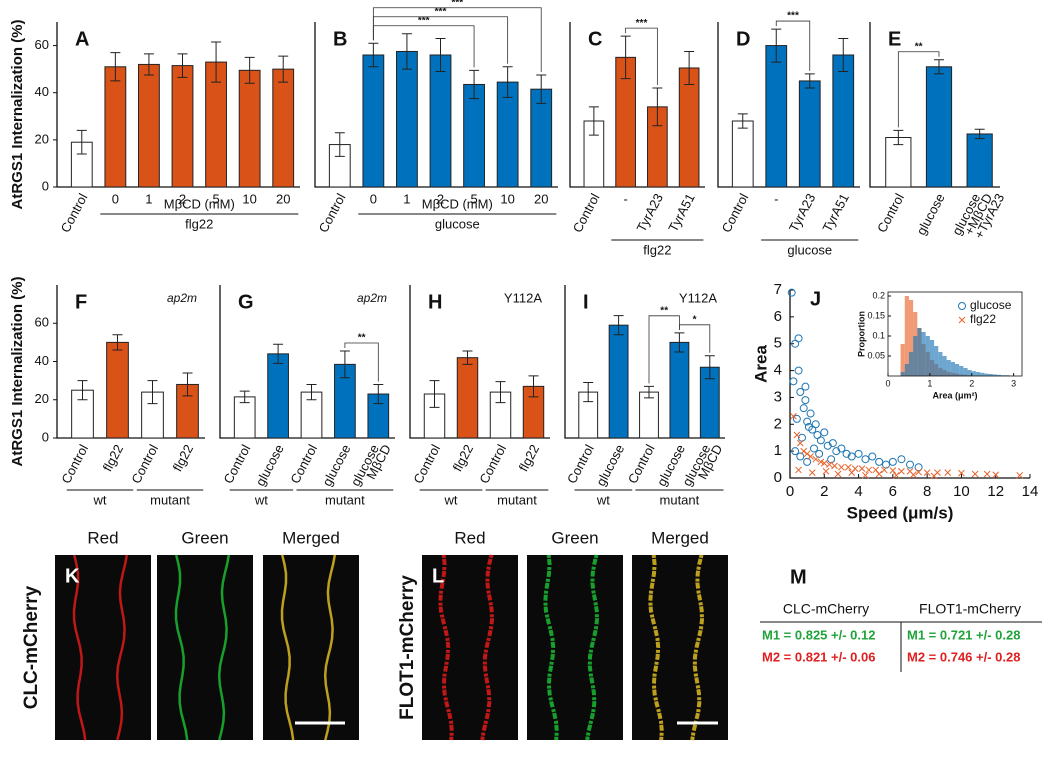  What do you see at coordinates (340, 39) in the screenshot?
I see `panel-label: B` at bounding box center [340, 39].